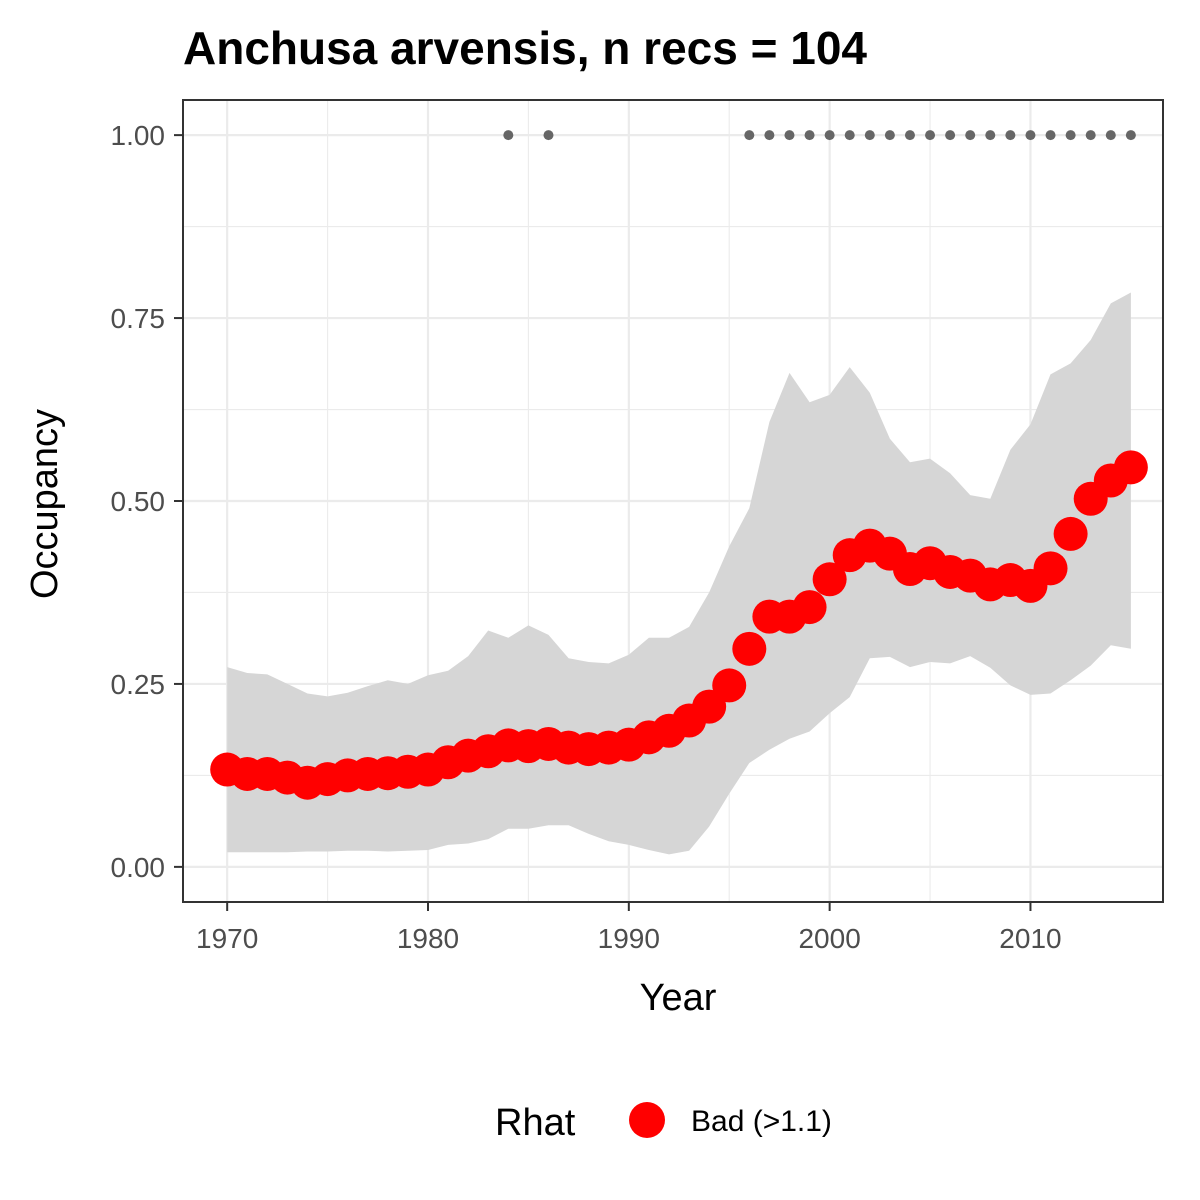 This screenshot has width=1200, height=1200. What do you see at coordinates (629, 938) in the screenshot?
I see `x-tick-label: 1990` at bounding box center [629, 938].